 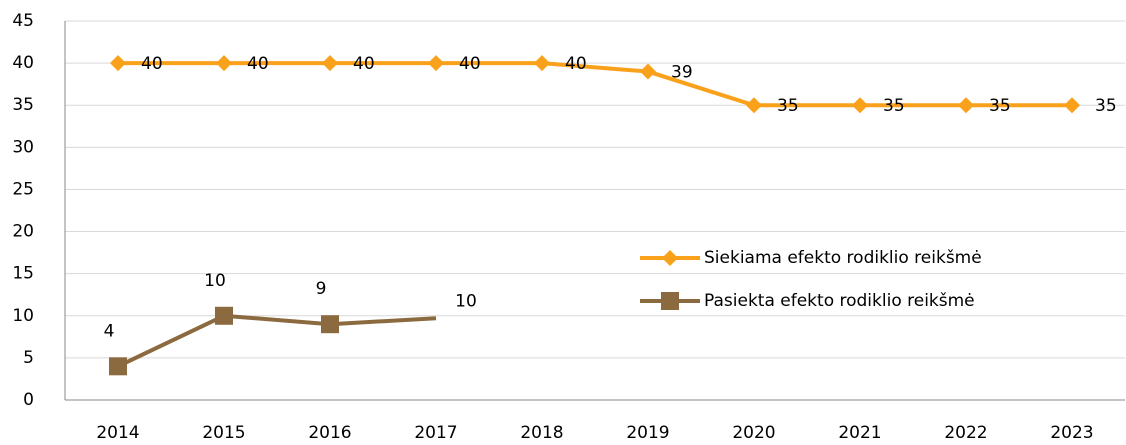 What do you see at coordinates (23, 232) in the screenshot?
I see `y-tick-label: 20` at bounding box center [23, 232].